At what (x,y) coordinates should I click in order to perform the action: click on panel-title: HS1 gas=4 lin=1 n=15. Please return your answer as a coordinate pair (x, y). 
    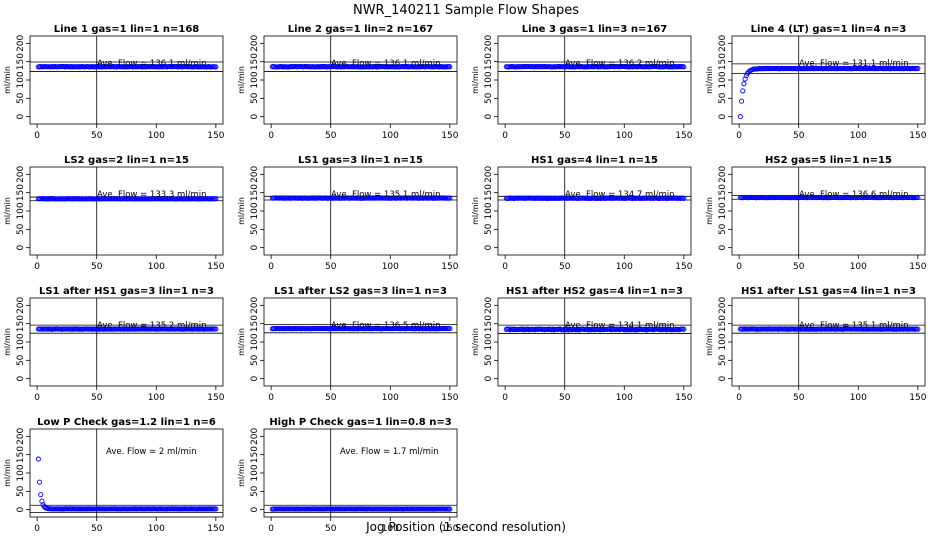
    Looking at the image, I should click on (594, 160).